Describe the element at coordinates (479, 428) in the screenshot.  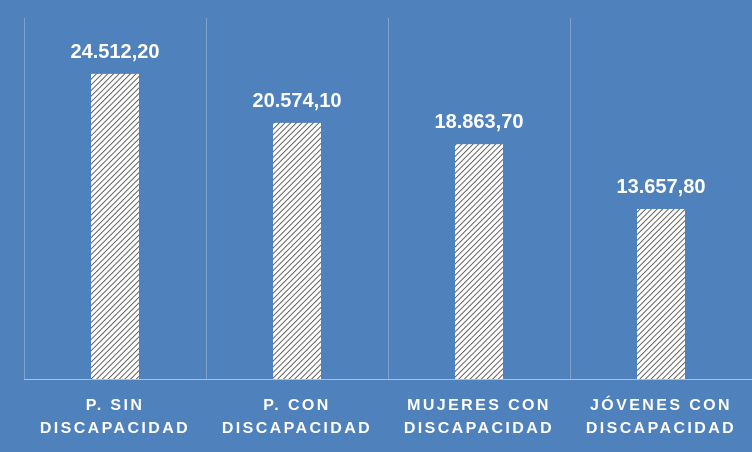
I see `category-label-2-line-2: DISCAPACIDAD` at that location.